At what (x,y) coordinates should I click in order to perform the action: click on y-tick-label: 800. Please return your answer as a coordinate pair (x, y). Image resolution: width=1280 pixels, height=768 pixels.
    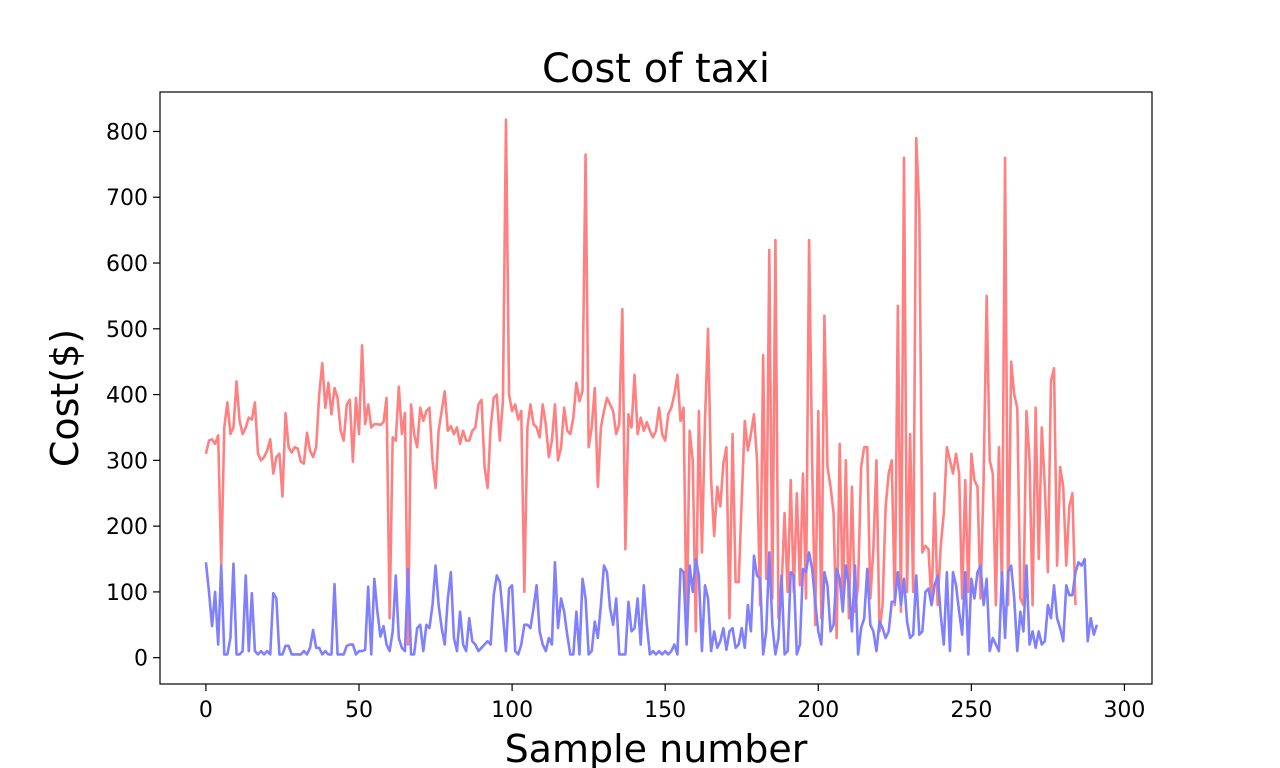
    Looking at the image, I should click on (127, 132).